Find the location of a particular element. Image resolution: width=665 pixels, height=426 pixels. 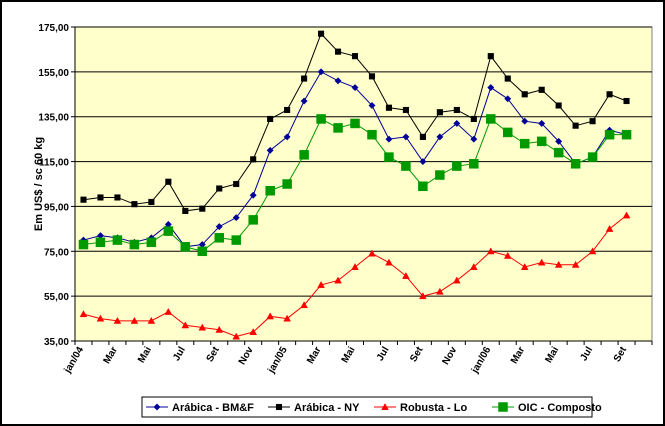

x-tick-label: Nov is located at coordinates (246, 356).